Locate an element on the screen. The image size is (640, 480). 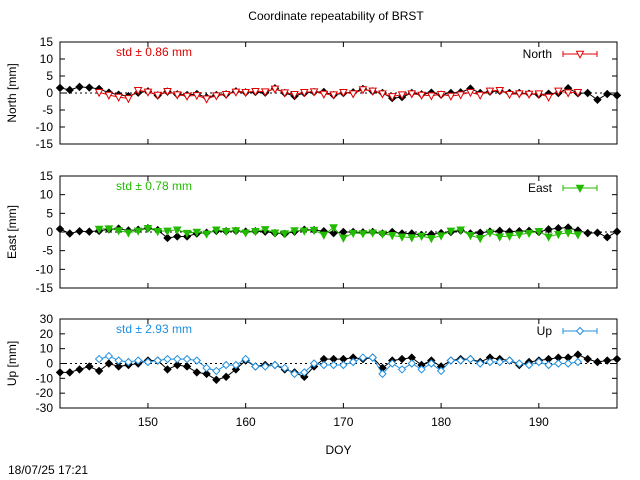
y-axis-label: East [mm] is located at coordinates (12, 232).